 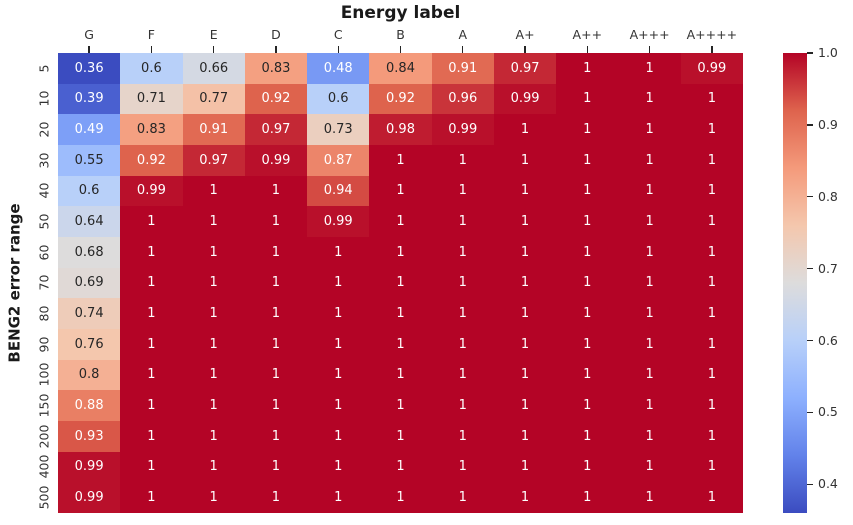 What do you see at coordinates (44, 497) in the screenshot?
I see `y-tick-label-text: 500` at bounding box center [44, 497].